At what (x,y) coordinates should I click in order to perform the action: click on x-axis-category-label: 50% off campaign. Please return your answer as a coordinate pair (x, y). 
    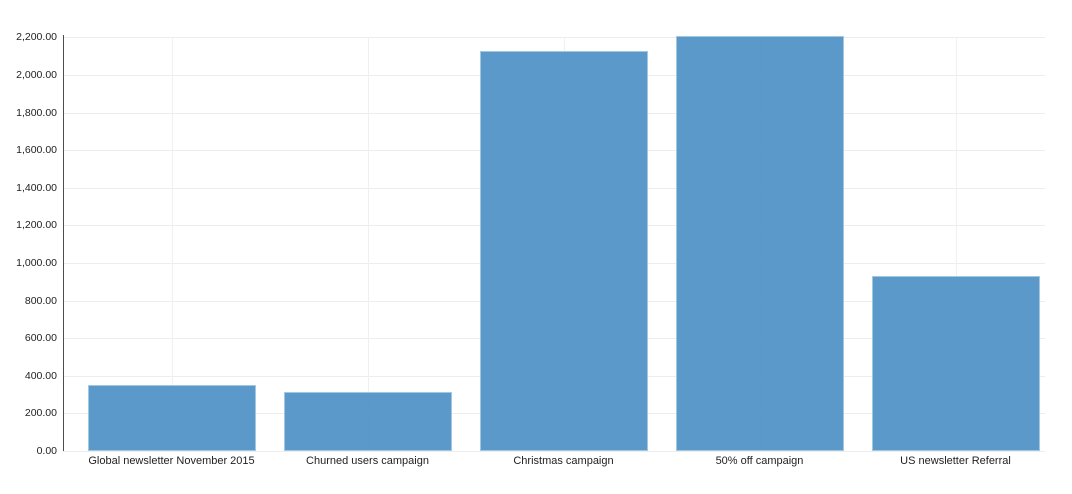
    Looking at the image, I should click on (759, 461).